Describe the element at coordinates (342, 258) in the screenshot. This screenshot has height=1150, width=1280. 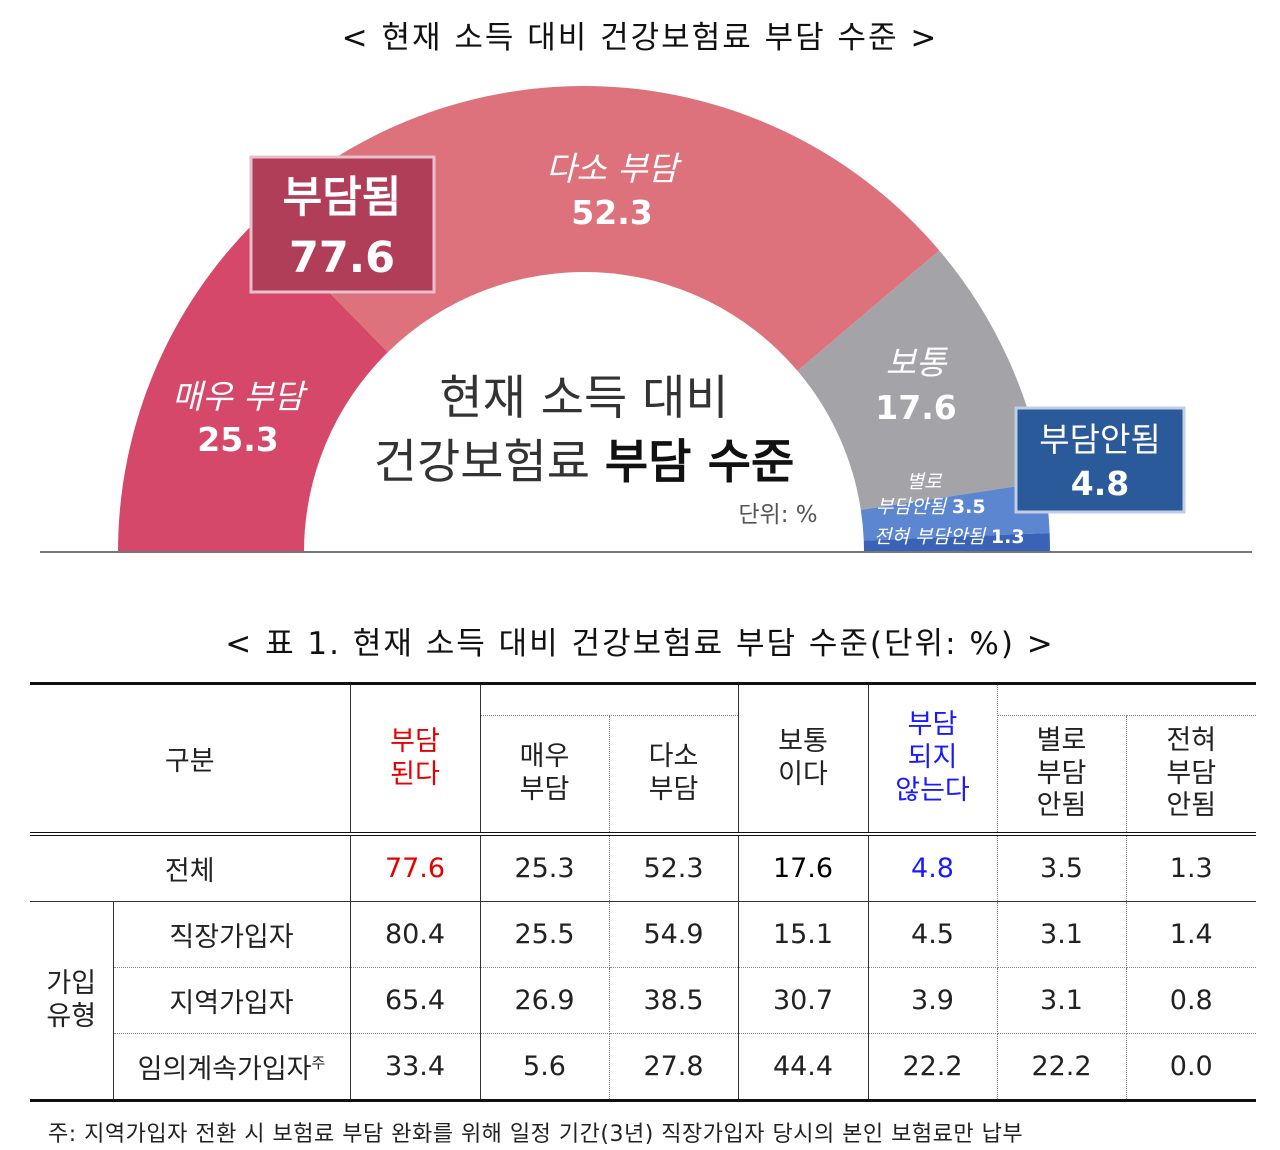
I see `group-value-burden: 77.6` at that location.